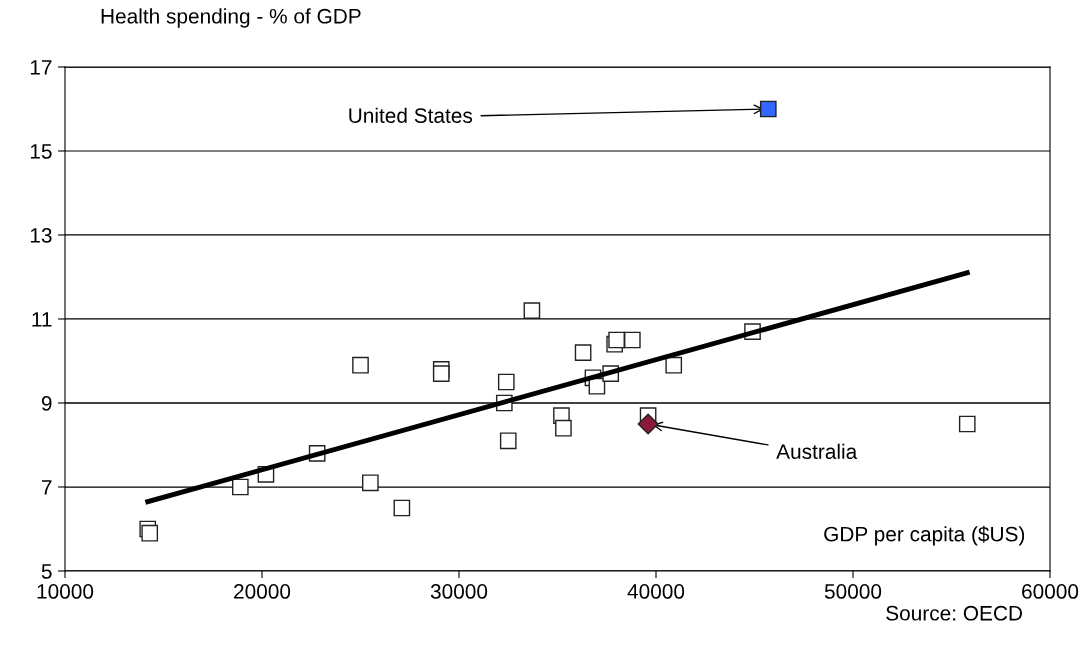  I want to click on y-tick-label: 15, so click(41, 151).